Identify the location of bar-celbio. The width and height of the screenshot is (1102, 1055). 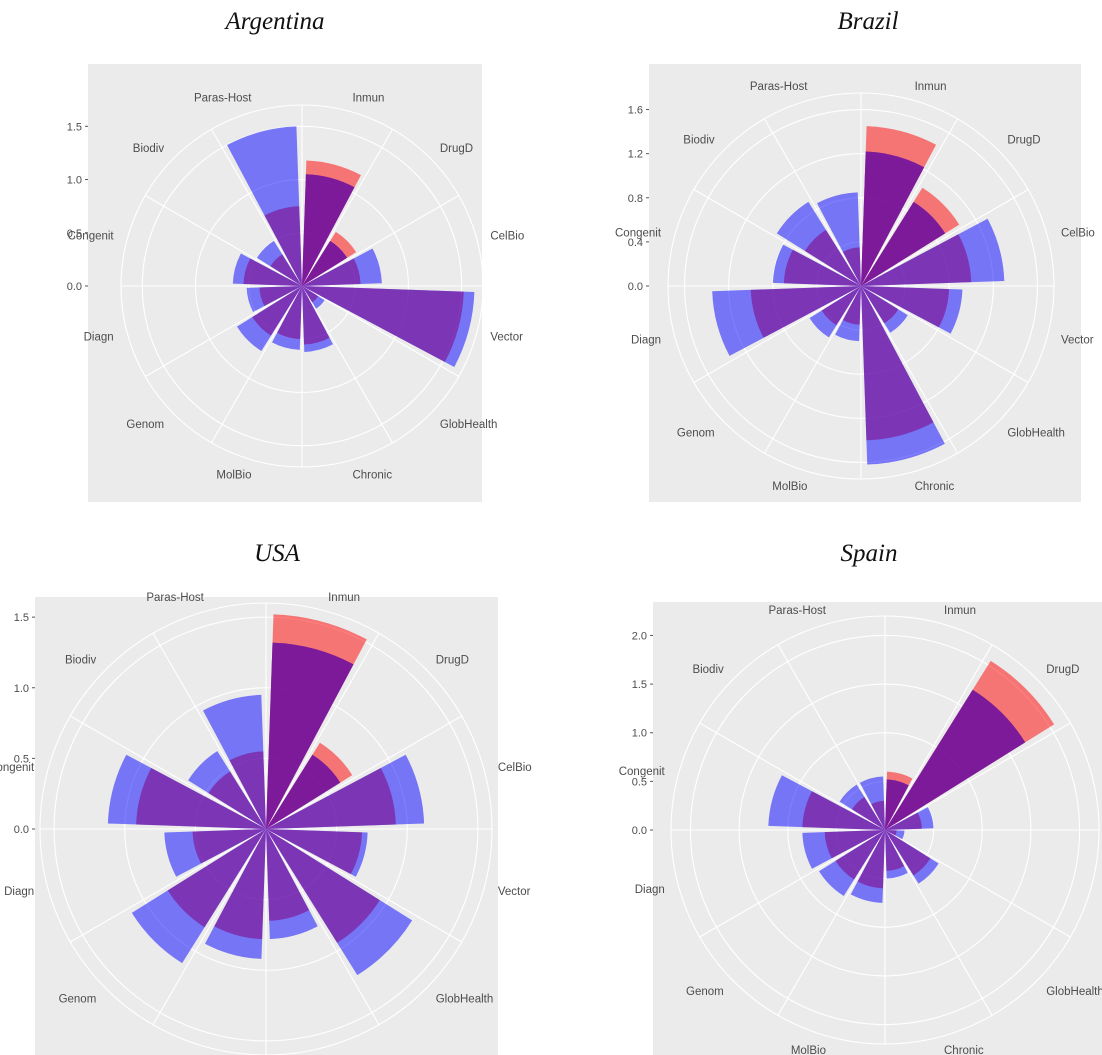
(903, 821).